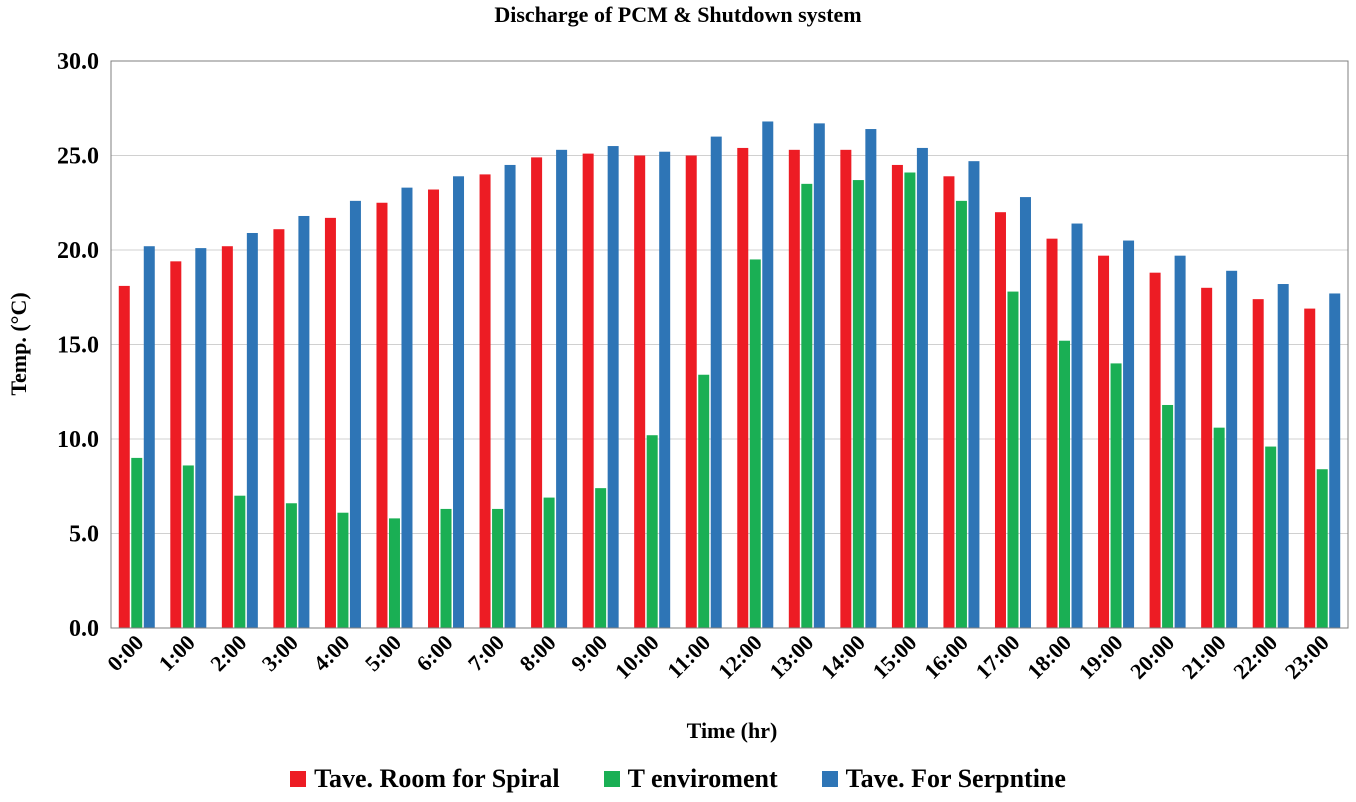 Image resolution: width=1356 pixels, height=802 pixels. What do you see at coordinates (819, 376) in the screenshot?
I see `bar-series-2-13:00` at bounding box center [819, 376].